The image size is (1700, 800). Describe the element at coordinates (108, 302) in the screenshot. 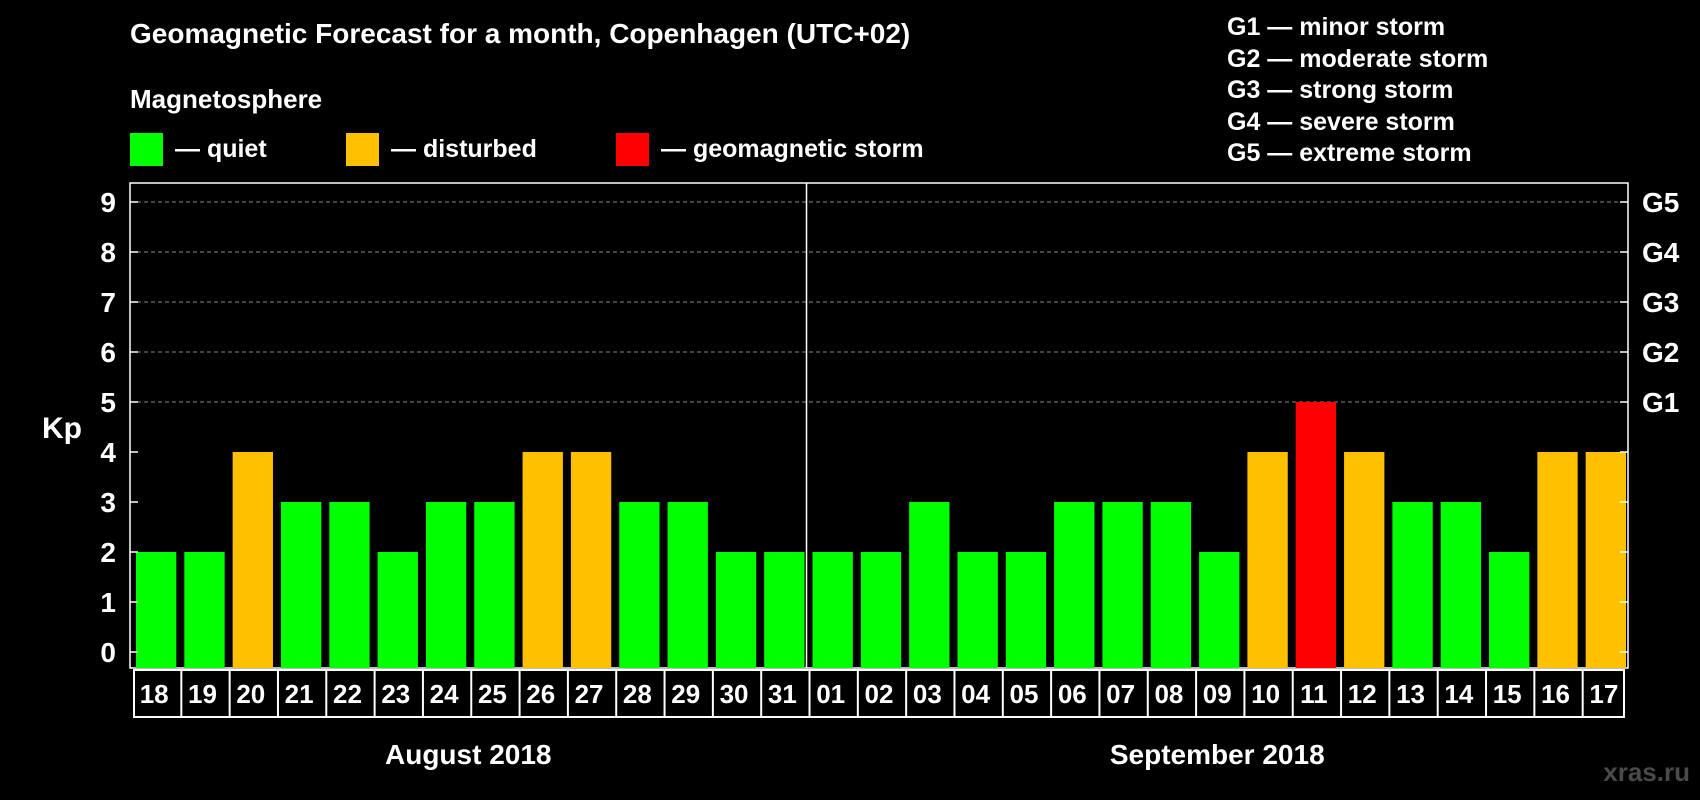

I see `y-tick-label: 7` at that location.